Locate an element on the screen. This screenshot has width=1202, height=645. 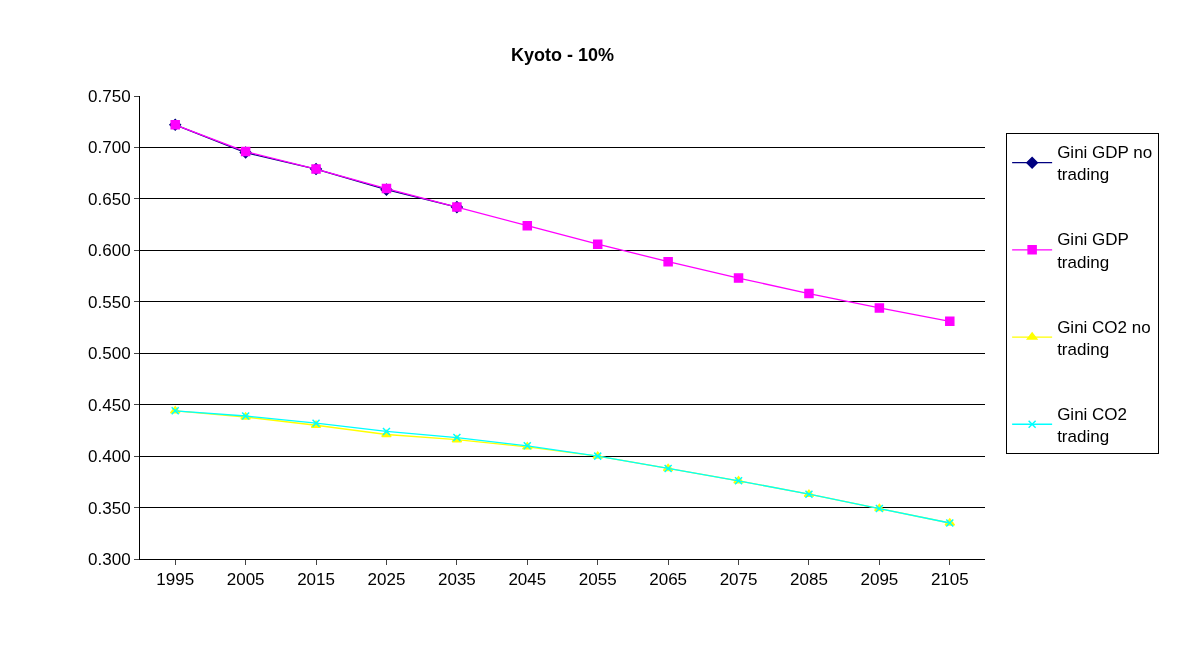
x-tick-label: 2045 is located at coordinates (527, 580).